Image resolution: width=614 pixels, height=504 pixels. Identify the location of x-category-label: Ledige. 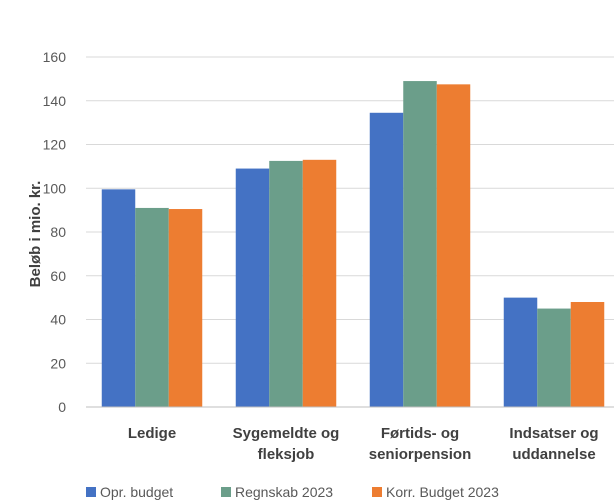
(152, 433).